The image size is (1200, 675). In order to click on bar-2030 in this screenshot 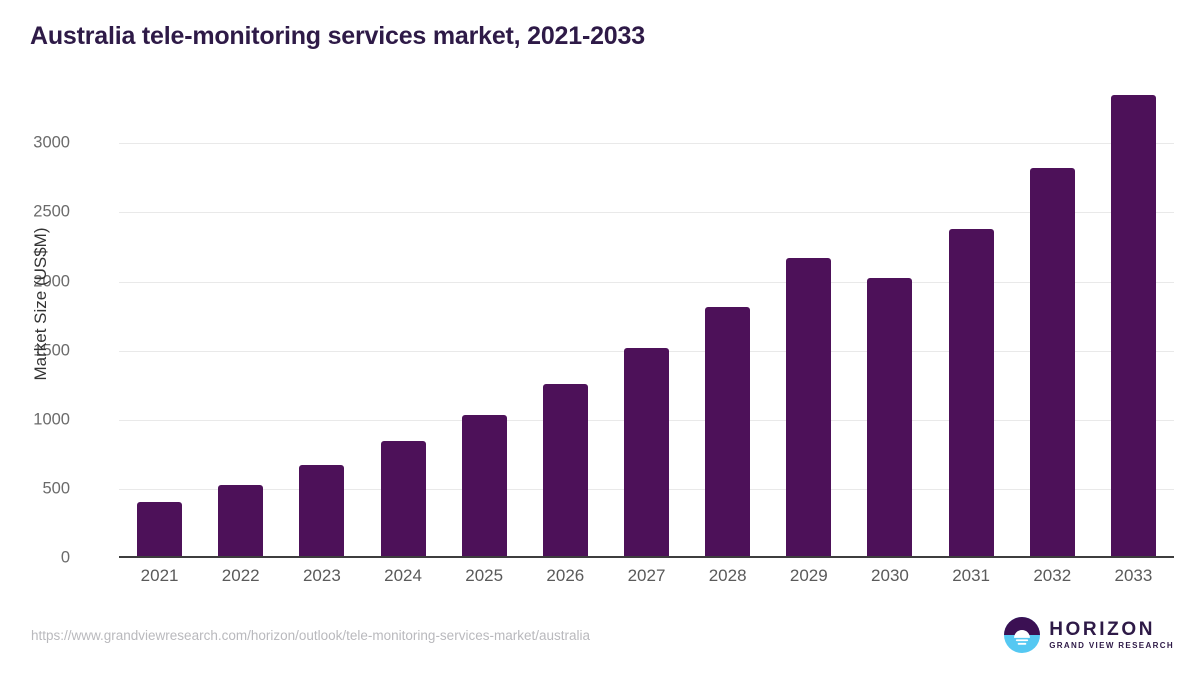, I will do `click(890, 417)`.